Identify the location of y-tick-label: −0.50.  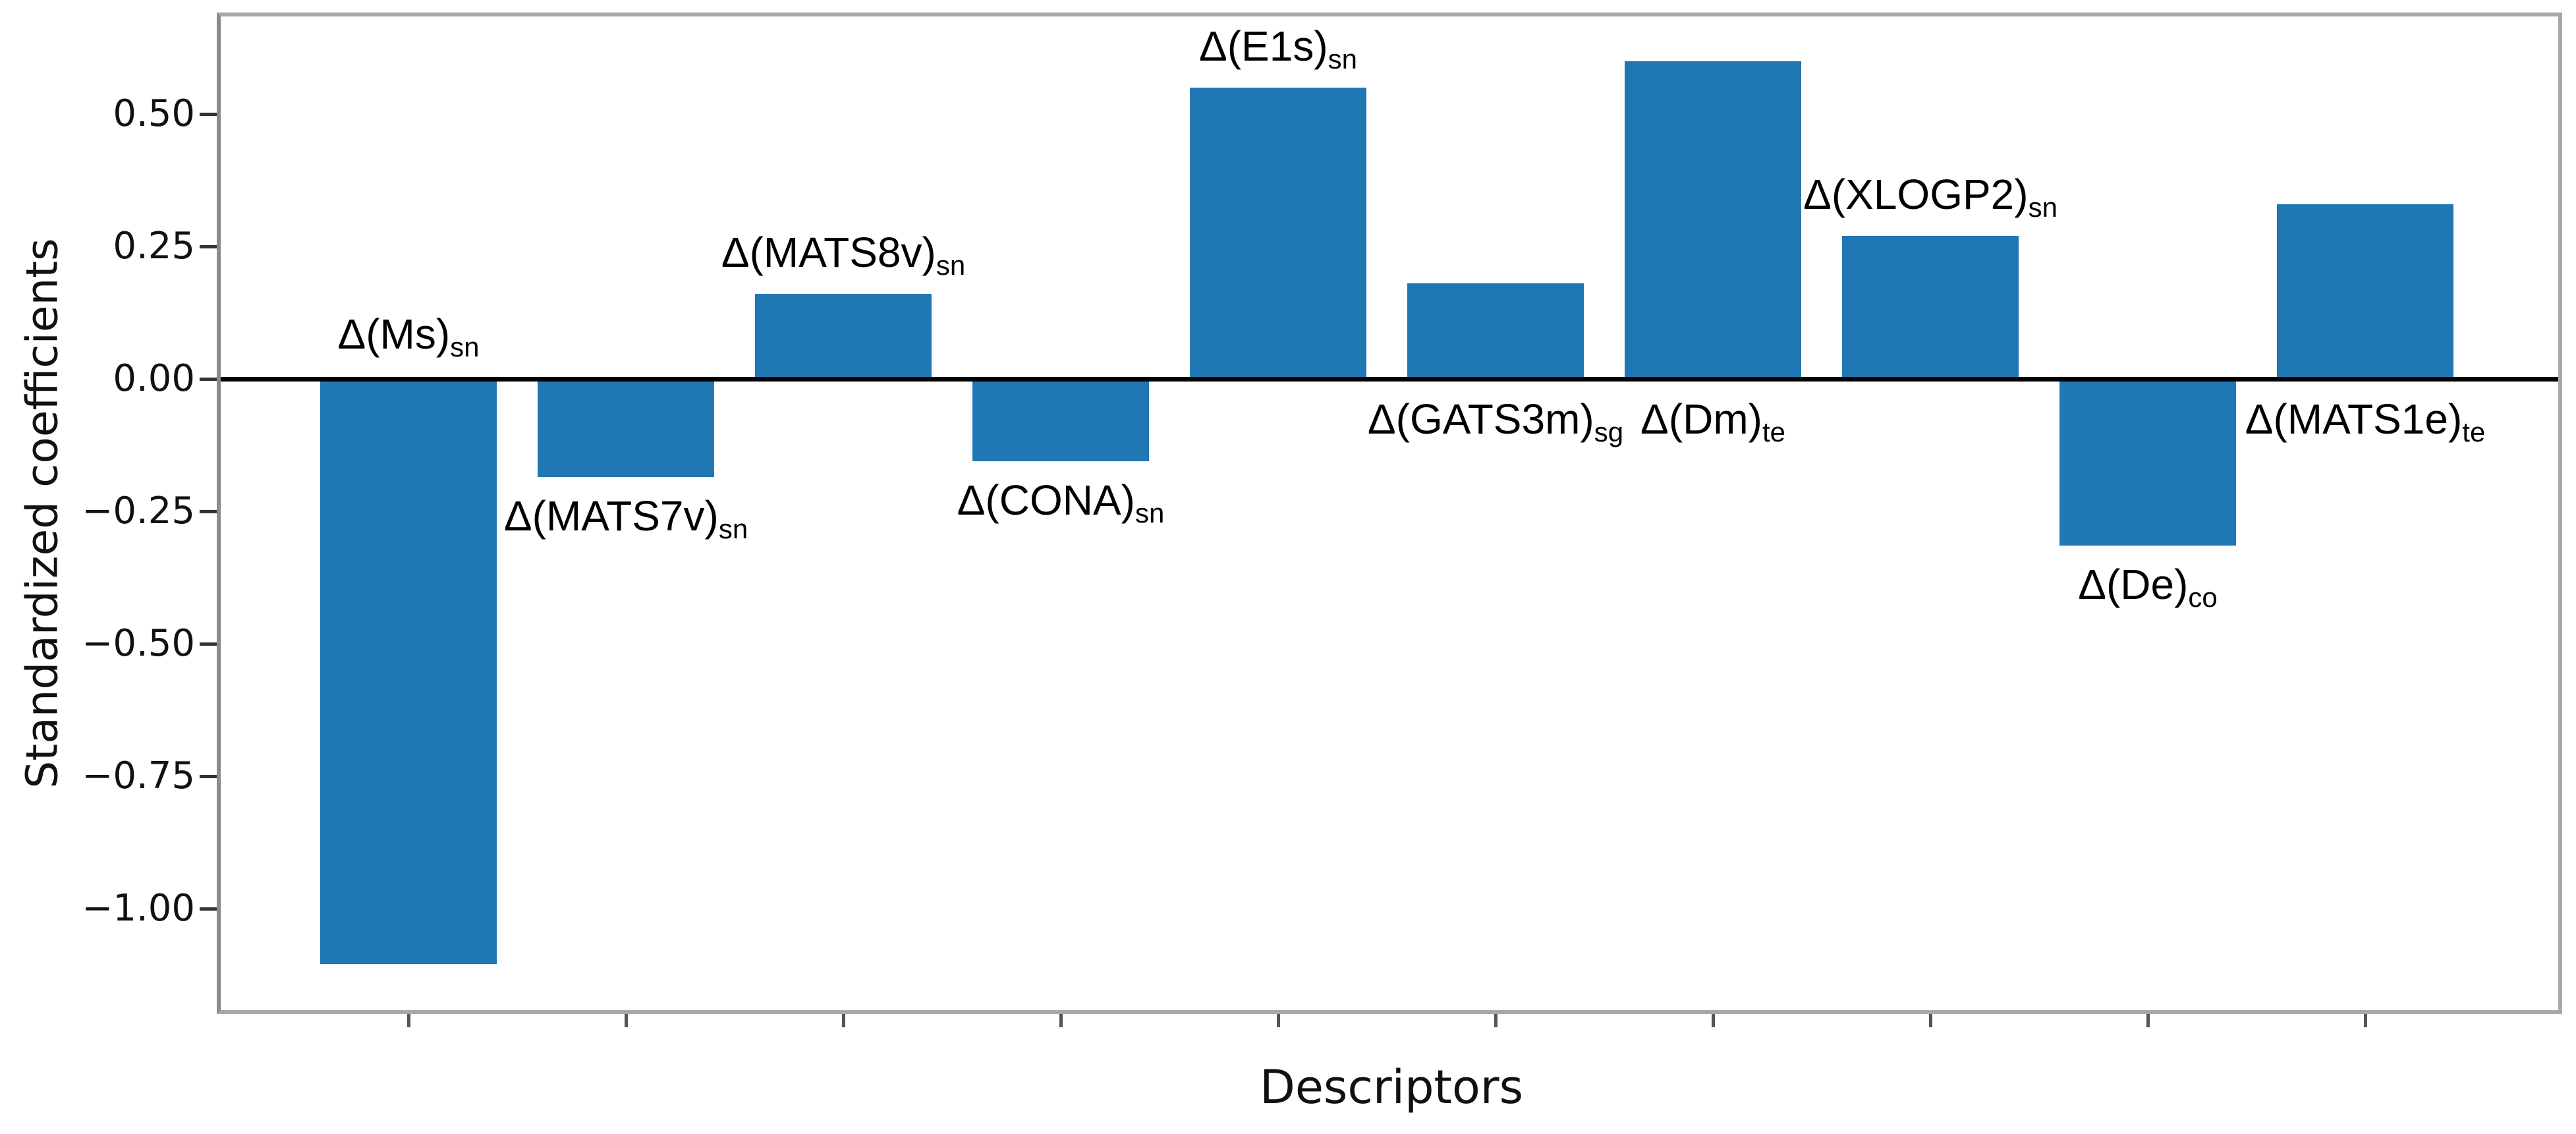
(138, 643).